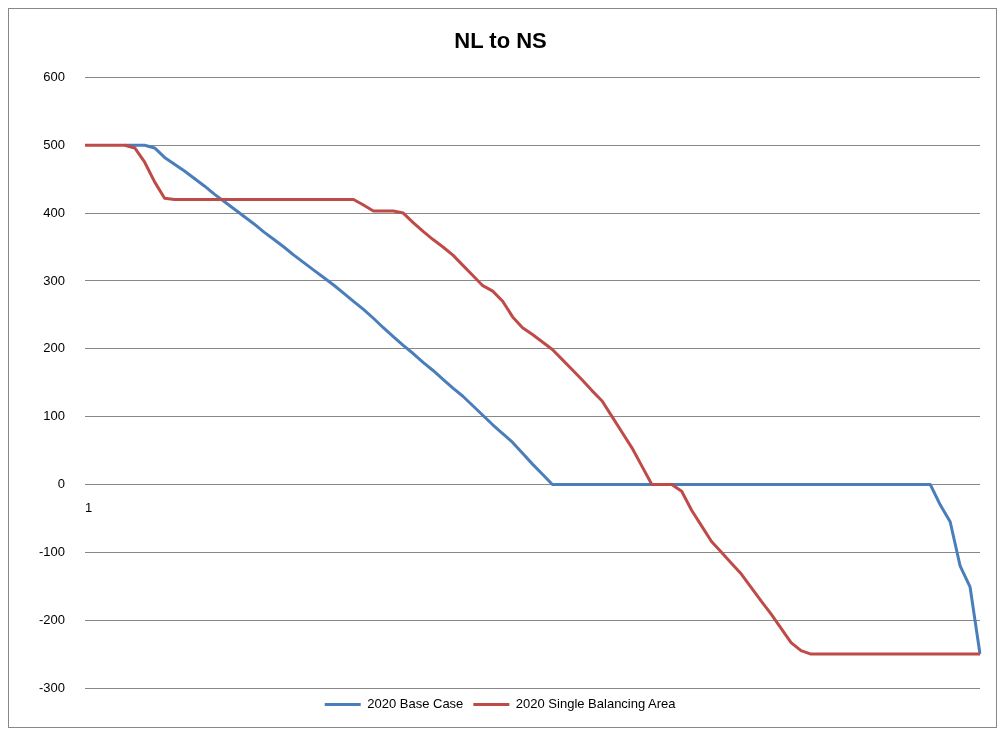 The height and width of the screenshot is (736, 1005). I want to click on legend-label: 2020 Base Case, so click(415, 704).